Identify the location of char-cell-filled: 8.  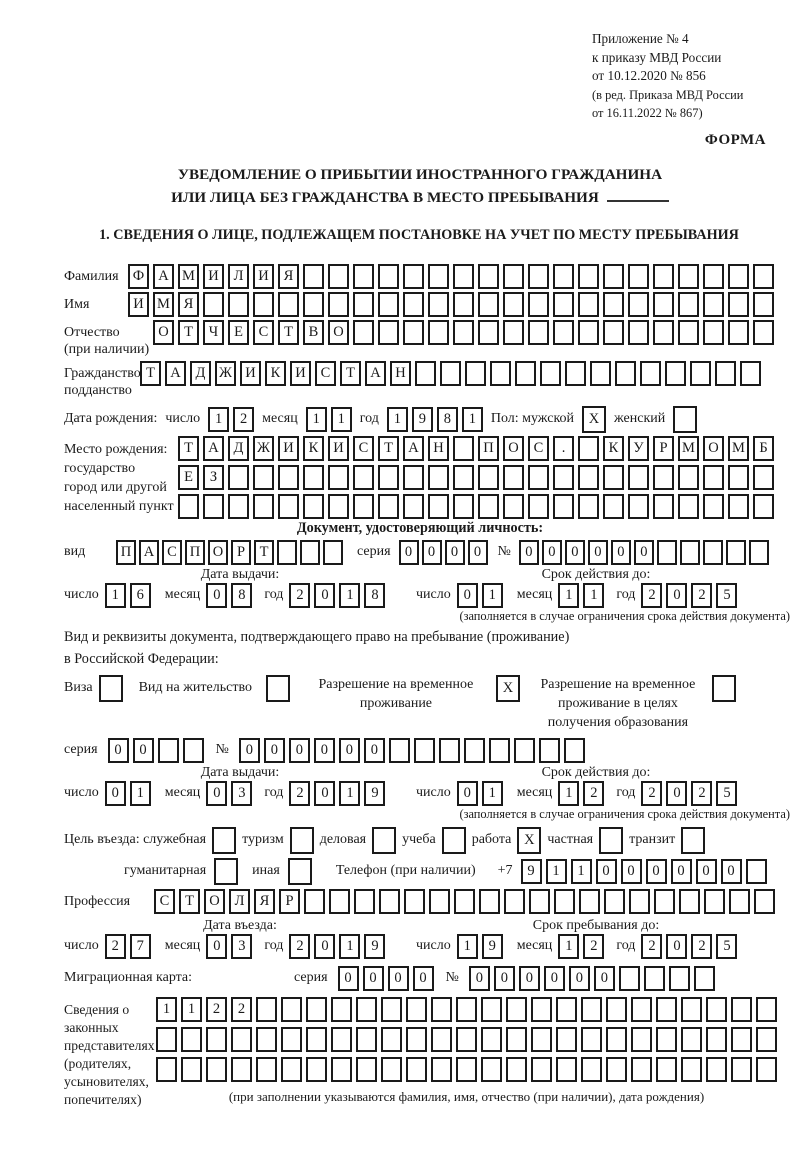
(375, 595).